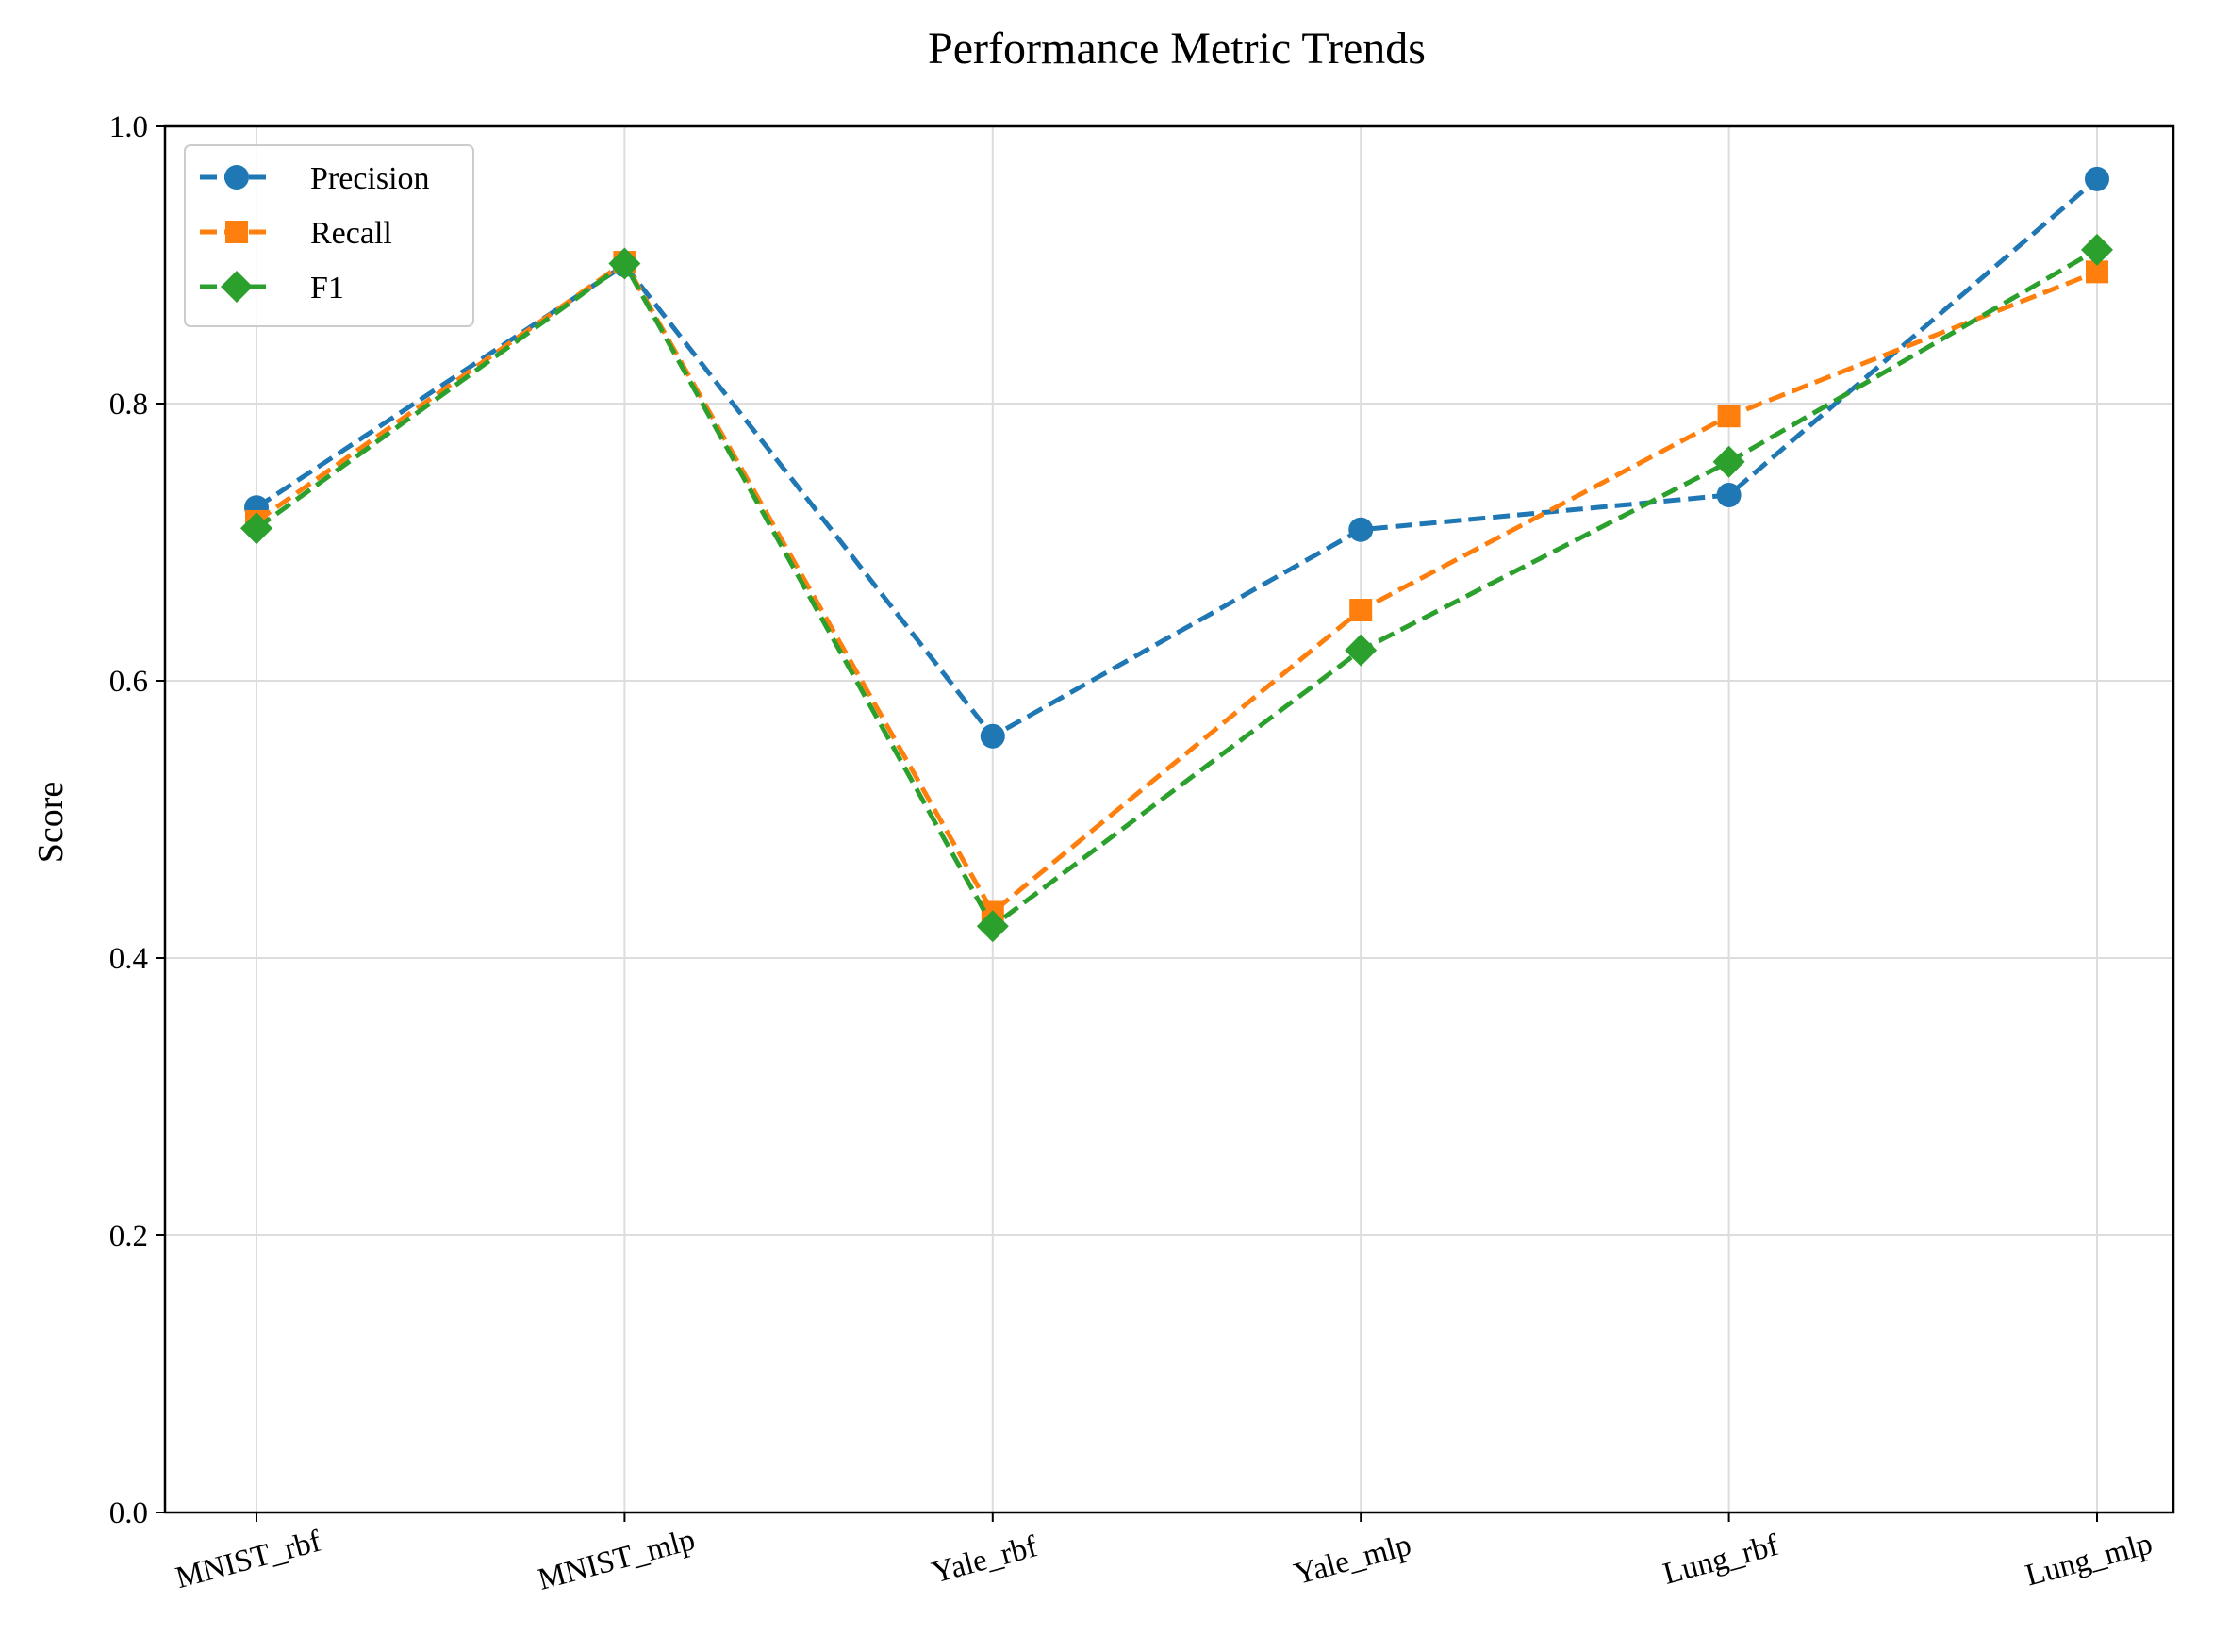 This screenshot has height=1652, width=2213. I want to click on x-tick-label: MNIST_mlp, so click(617, 1560).